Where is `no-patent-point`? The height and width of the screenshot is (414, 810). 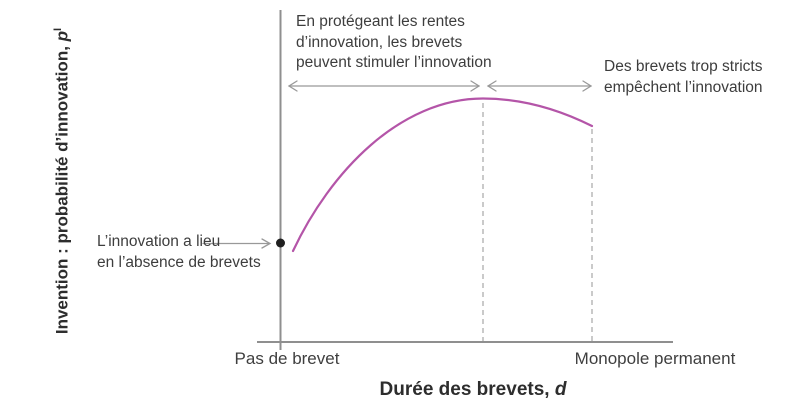
no-patent-point is located at coordinates (280, 243).